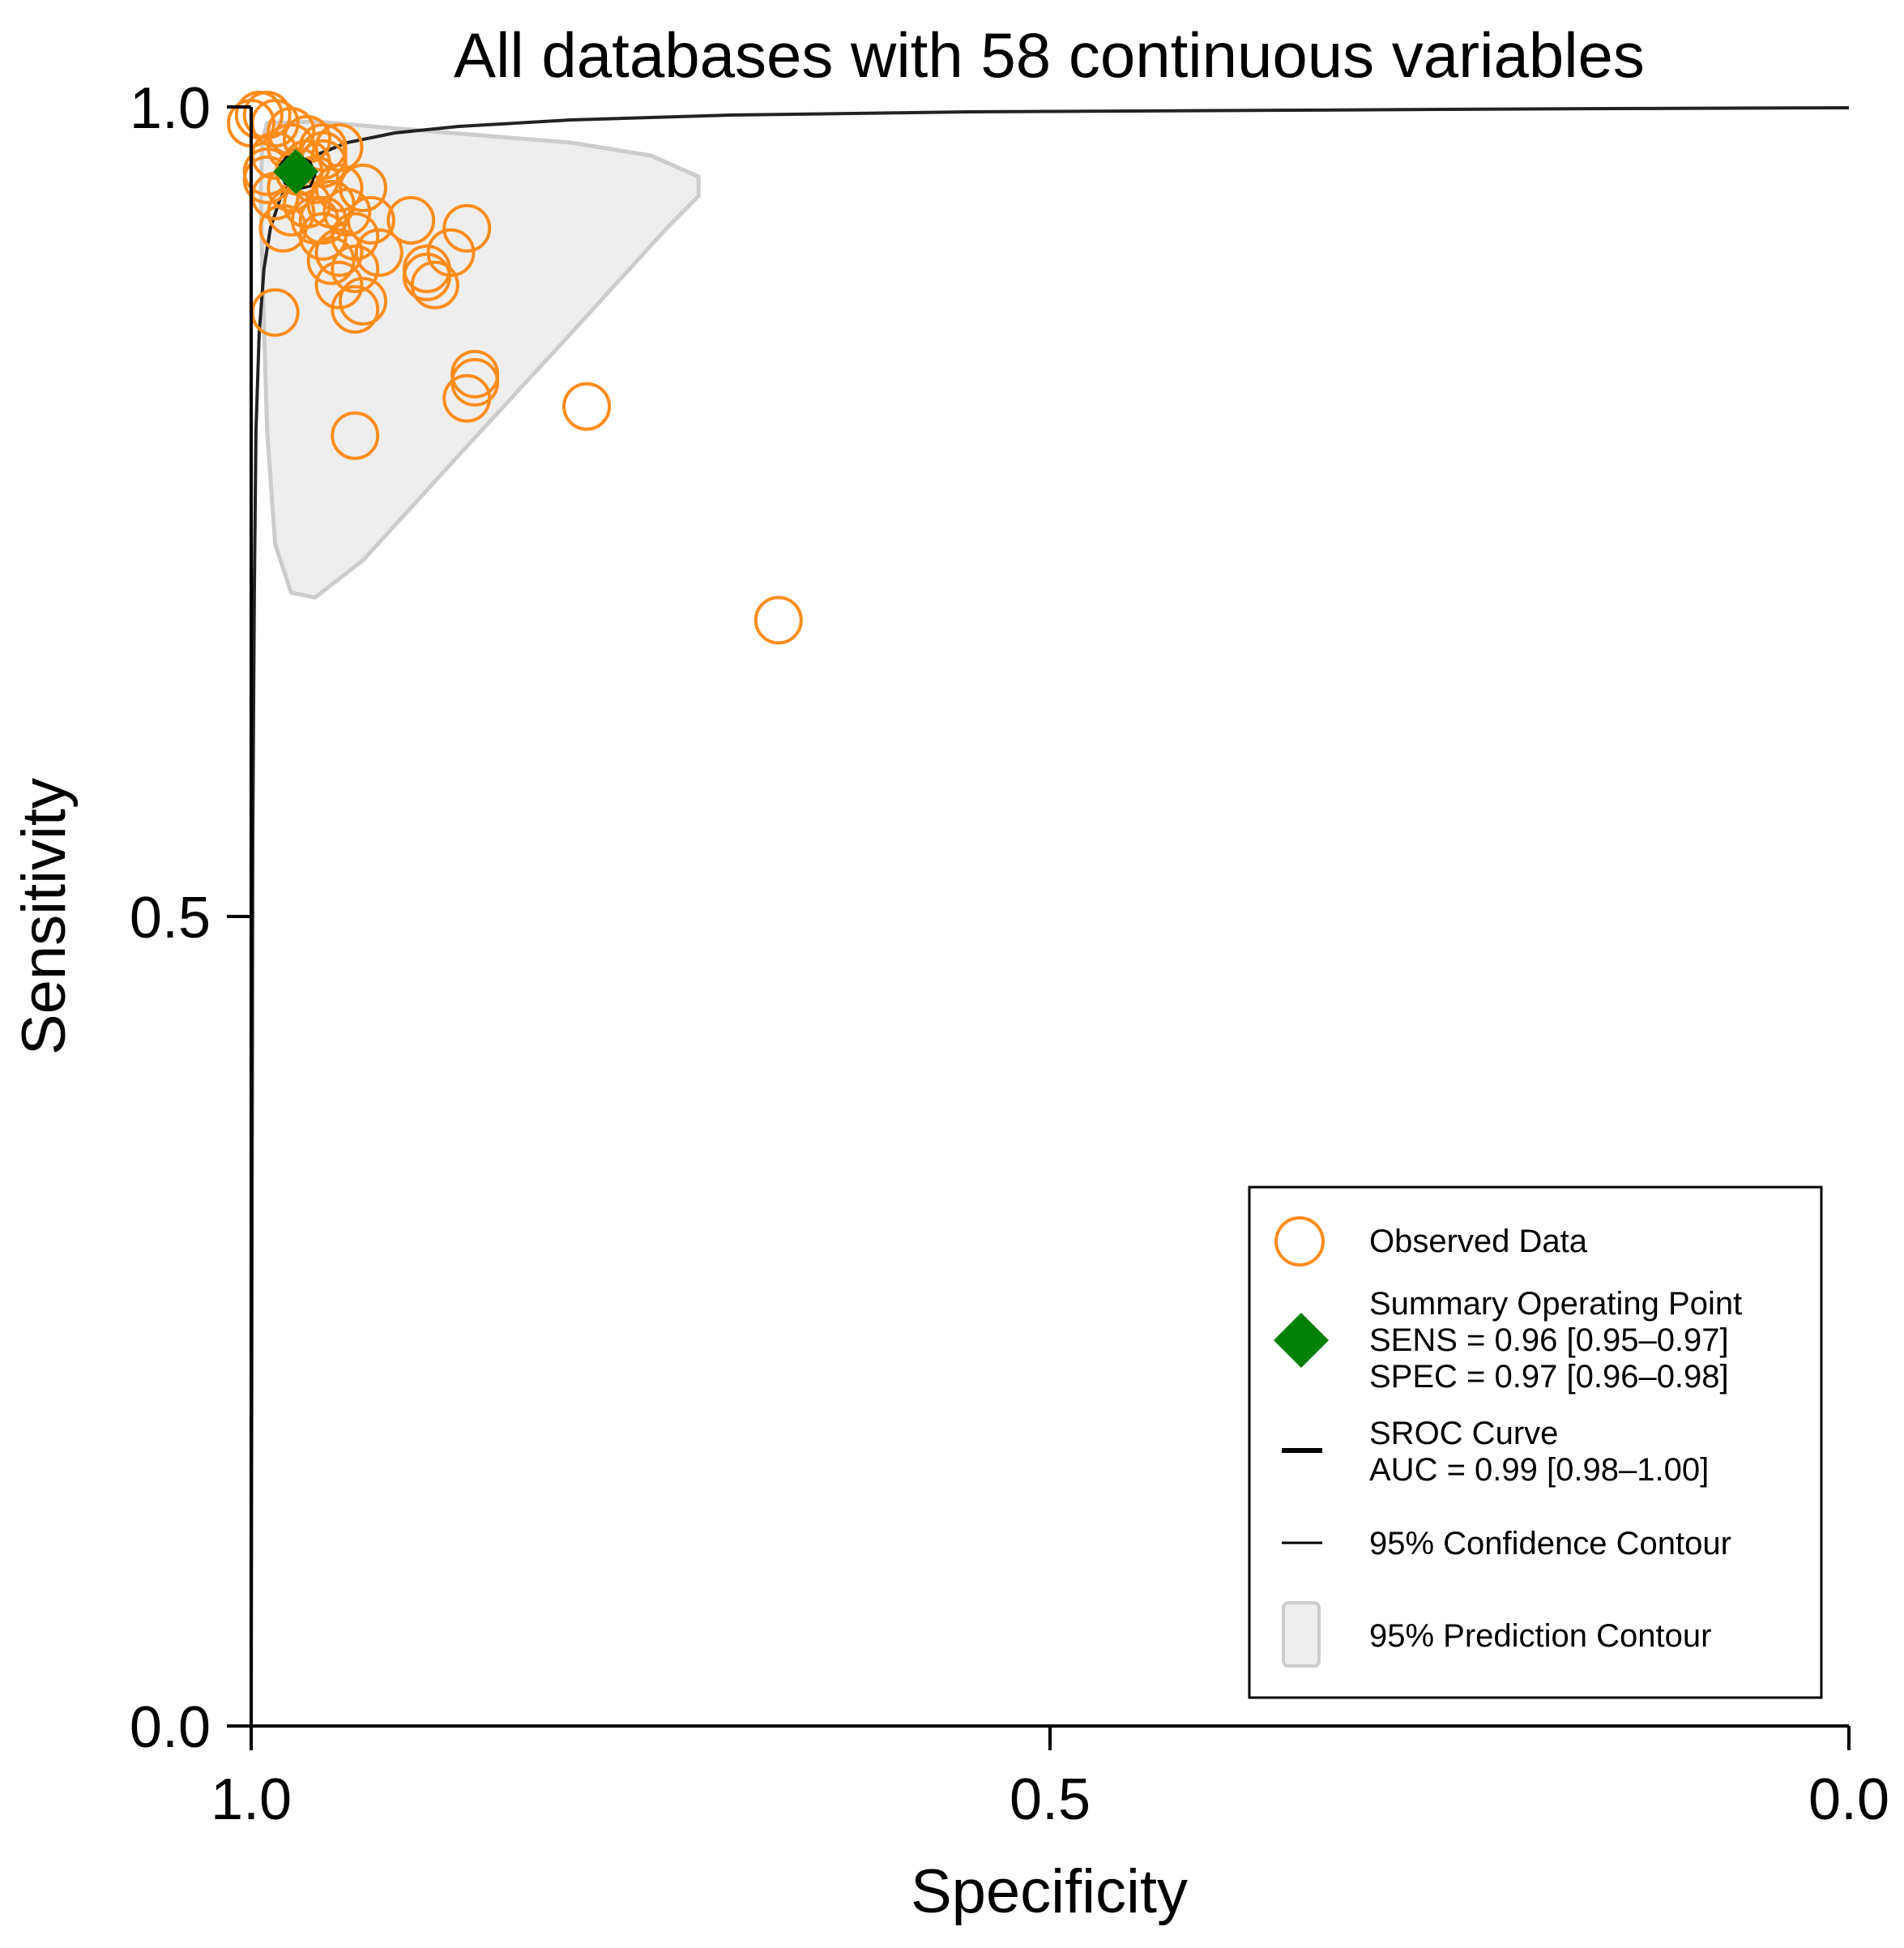 Image resolution: width=1904 pixels, height=1948 pixels. I want to click on legend-auc-text: AUC = 0.99 [0.98–1.00], so click(1539, 1470).